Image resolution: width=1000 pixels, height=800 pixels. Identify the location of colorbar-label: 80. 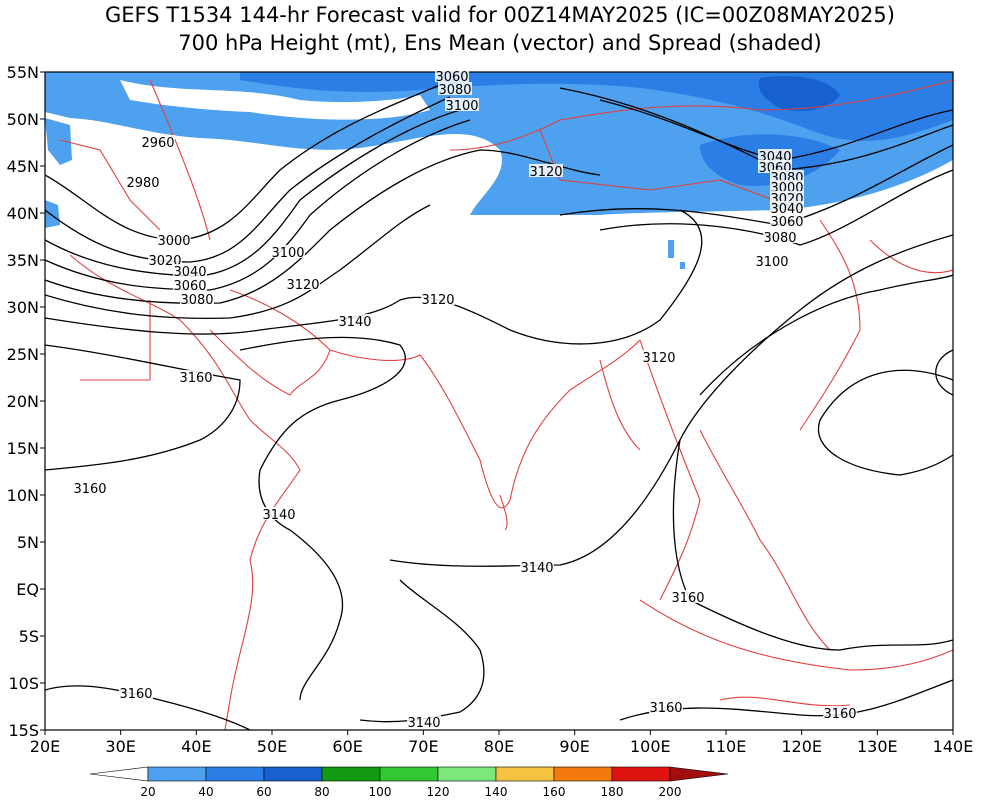
(321, 792).